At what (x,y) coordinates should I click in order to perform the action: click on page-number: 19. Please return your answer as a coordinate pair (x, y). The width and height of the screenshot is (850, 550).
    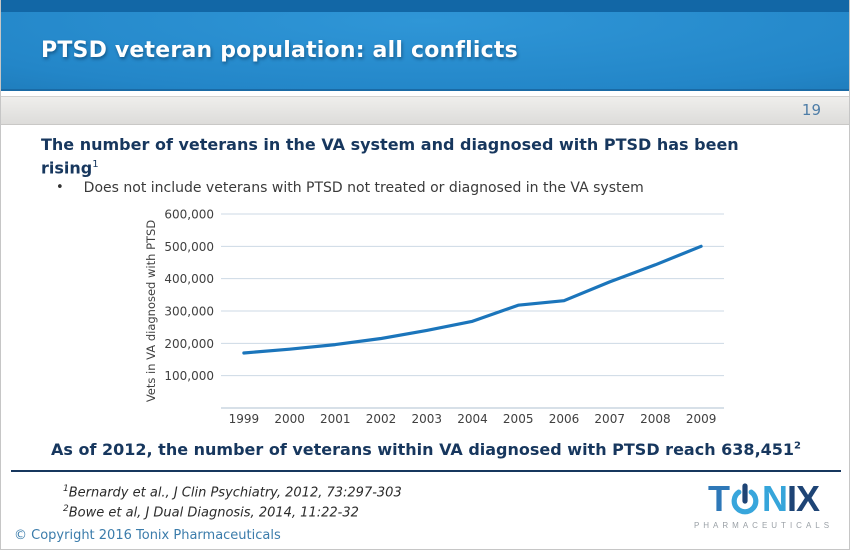
    Looking at the image, I should click on (811, 110).